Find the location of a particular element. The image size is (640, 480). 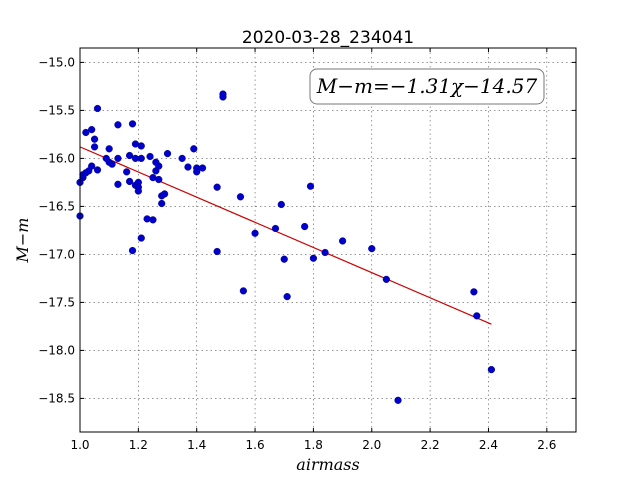

annotation-box is located at coordinates (427, 86).